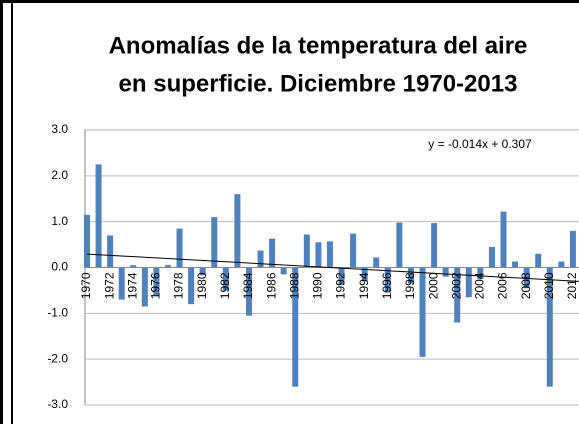 The image size is (579, 424). What do you see at coordinates (57, 358) in the screenshot?
I see `y-tick-label: -2.0` at bounding box center [57, 358].